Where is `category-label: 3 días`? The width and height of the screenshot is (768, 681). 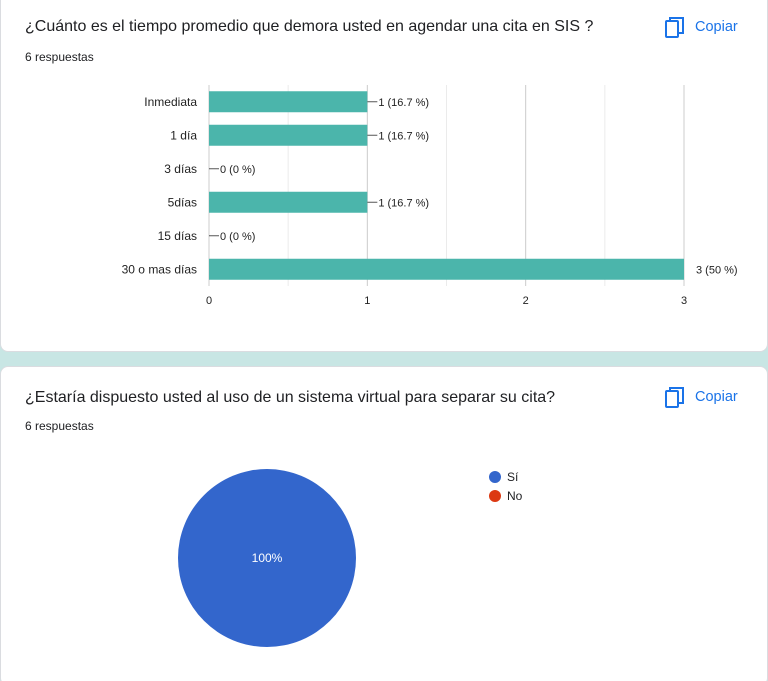
category-label: 3 días is located at coordinates (180, 169).